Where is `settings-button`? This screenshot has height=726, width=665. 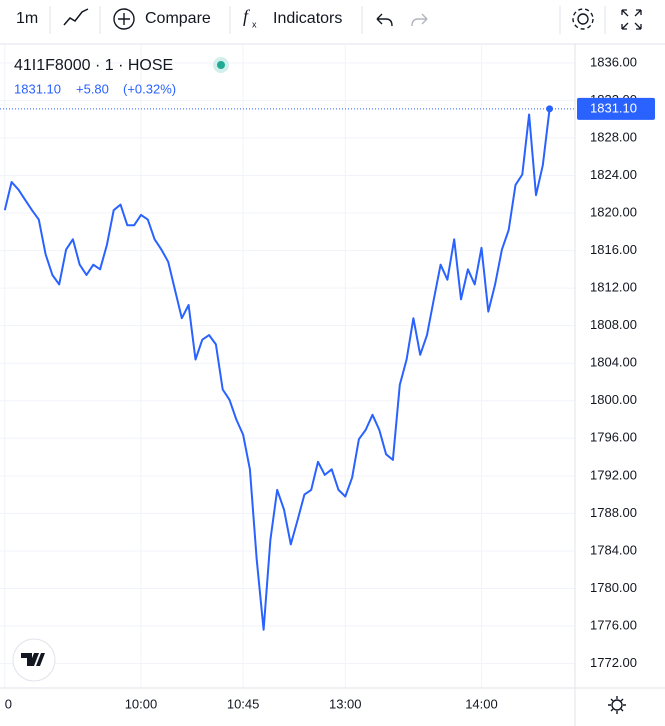
settings-button is located at coordinates (583, 19).